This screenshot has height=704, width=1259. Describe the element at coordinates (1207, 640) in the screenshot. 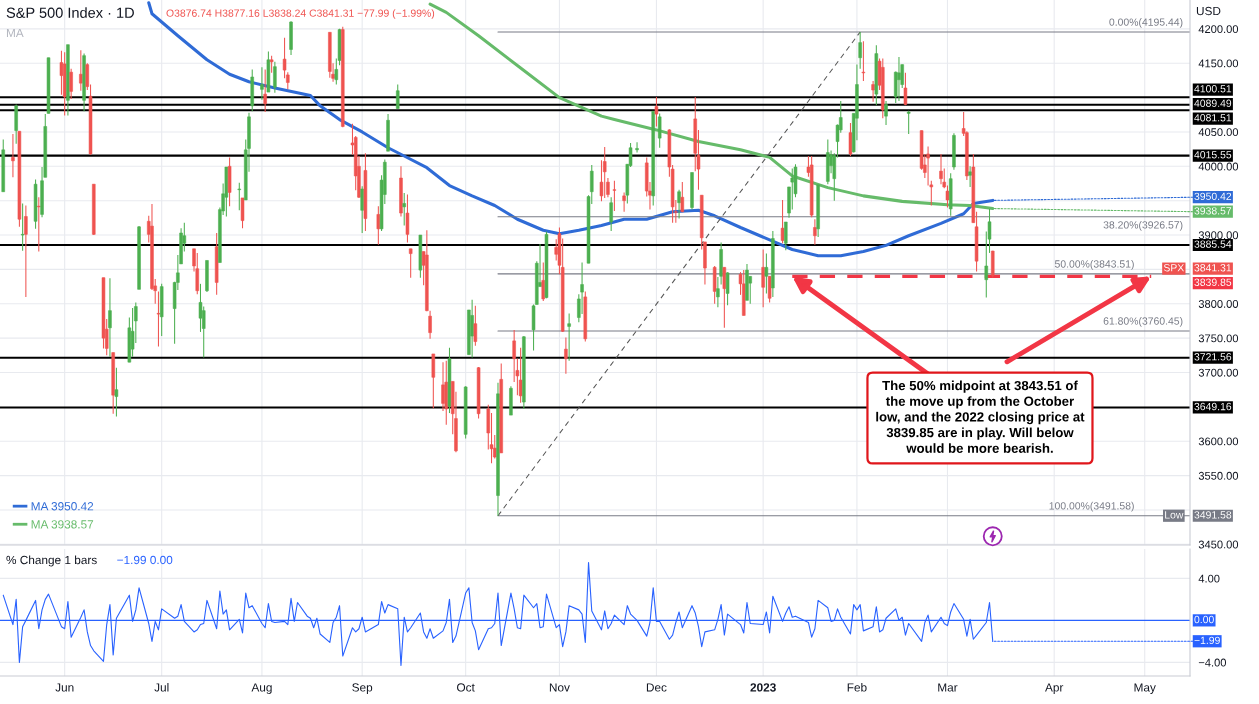

I see `data-label: −1.99` at that location.